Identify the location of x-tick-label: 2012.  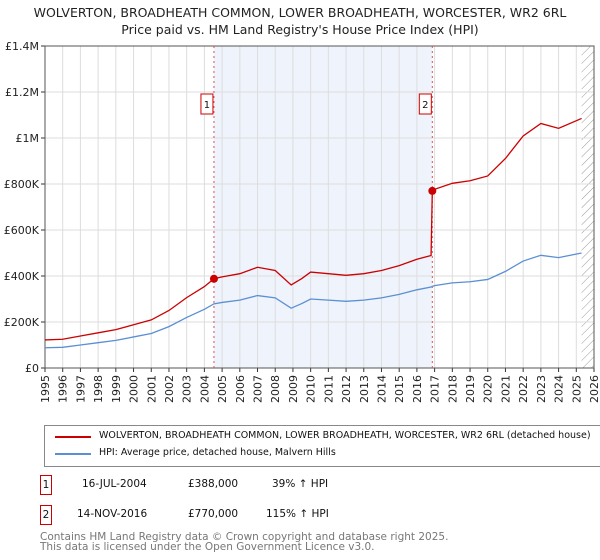
(346, 389).